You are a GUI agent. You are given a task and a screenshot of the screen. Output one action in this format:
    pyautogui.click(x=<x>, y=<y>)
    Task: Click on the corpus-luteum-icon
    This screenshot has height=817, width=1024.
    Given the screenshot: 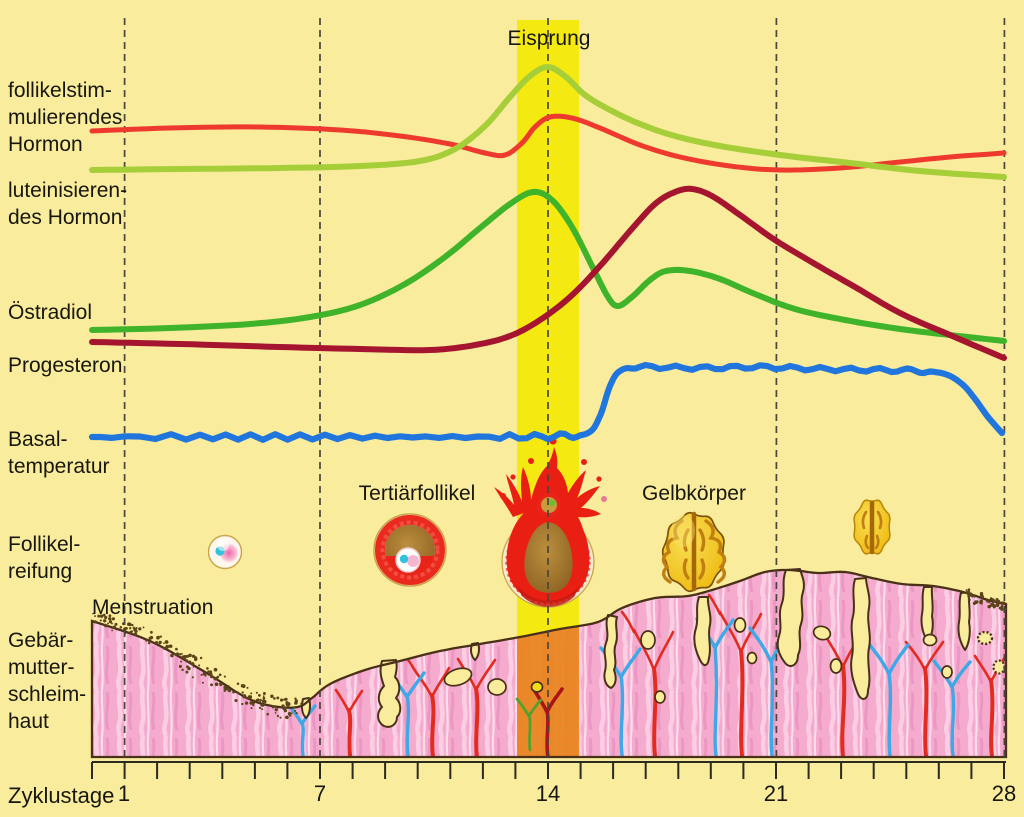 What is the action you would take?
    pyautogui.click(x=694, y=552)
    